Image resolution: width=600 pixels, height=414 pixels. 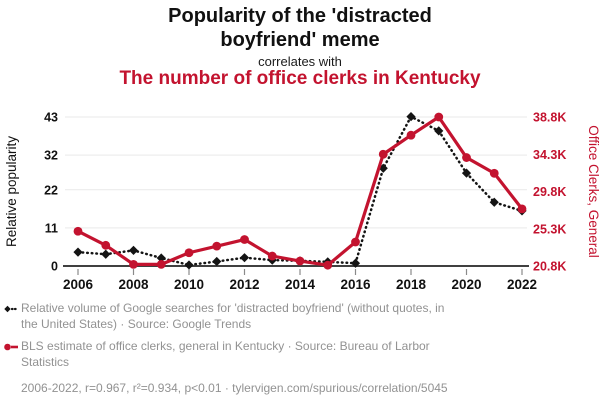 What do you see at coordinates (51, 228) in the screenshot?
I see `left-tick-label: 11` at bounding box center [51, 228].